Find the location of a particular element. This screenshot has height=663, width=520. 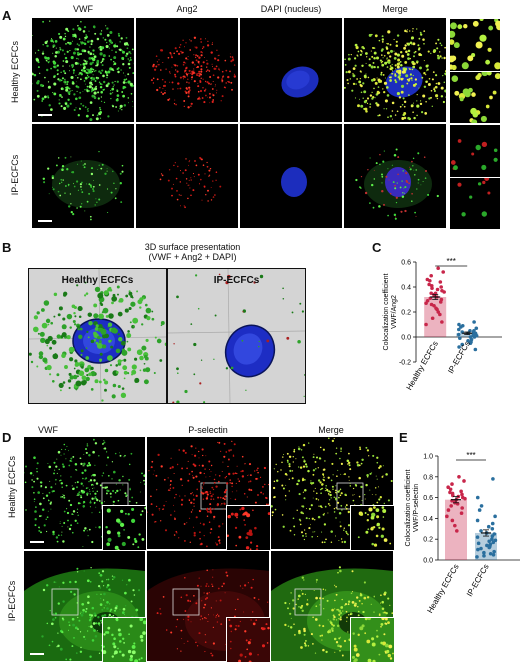

surface-render-healthy-label: Healthy ECFCs is located at coordinates (97, 280).